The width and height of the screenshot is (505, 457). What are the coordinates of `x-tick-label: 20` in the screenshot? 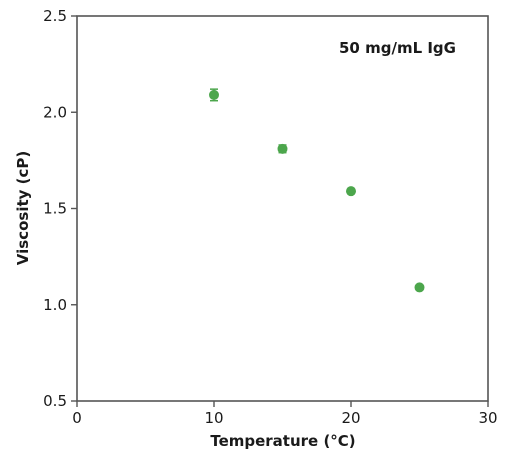 It's located at (350, 418).